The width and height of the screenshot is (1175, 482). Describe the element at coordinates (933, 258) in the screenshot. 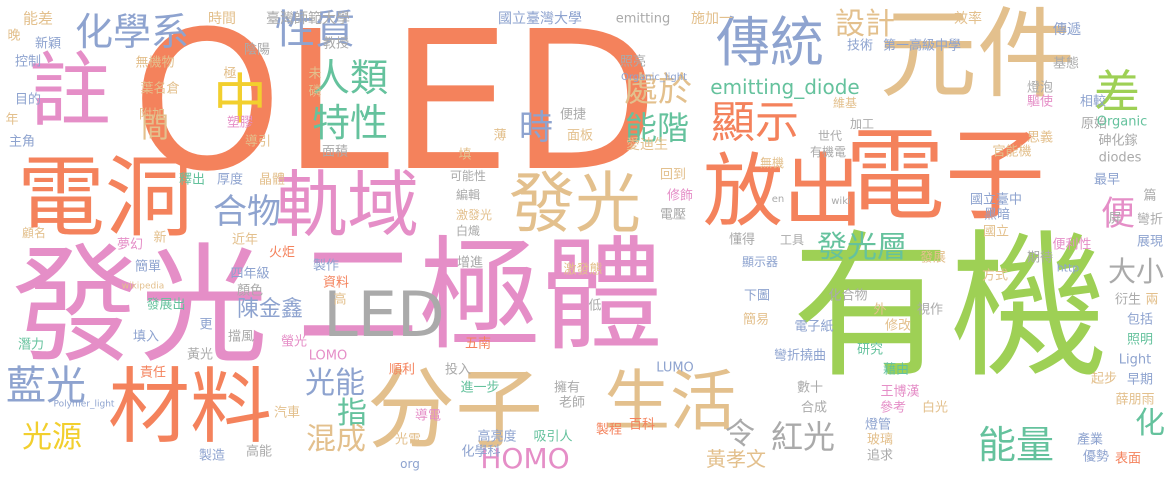

I see `cloud-word: 發展` at that location.